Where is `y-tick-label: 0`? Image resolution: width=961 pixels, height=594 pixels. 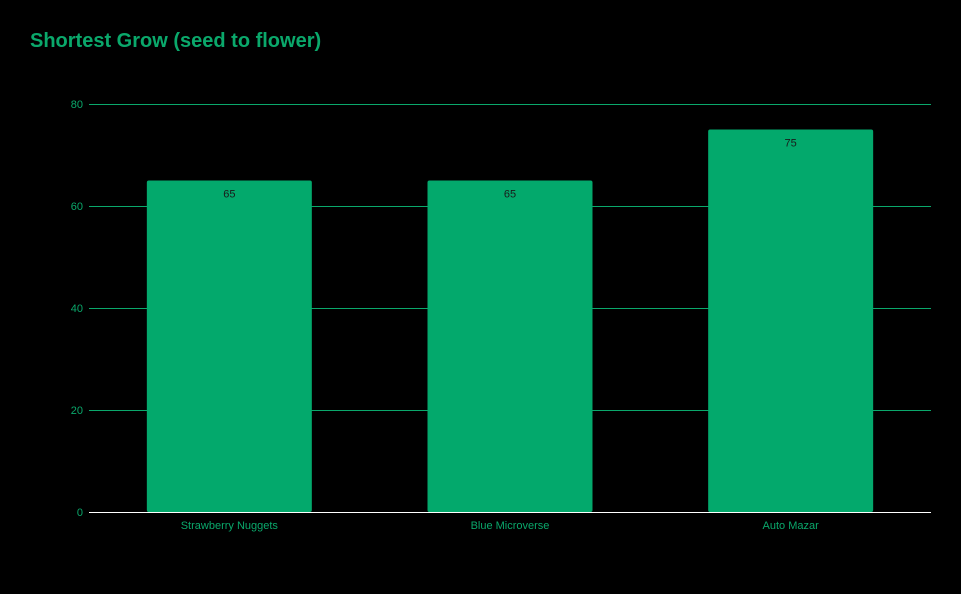
y-tick-label: 0 is located at coordinates (80, 513).